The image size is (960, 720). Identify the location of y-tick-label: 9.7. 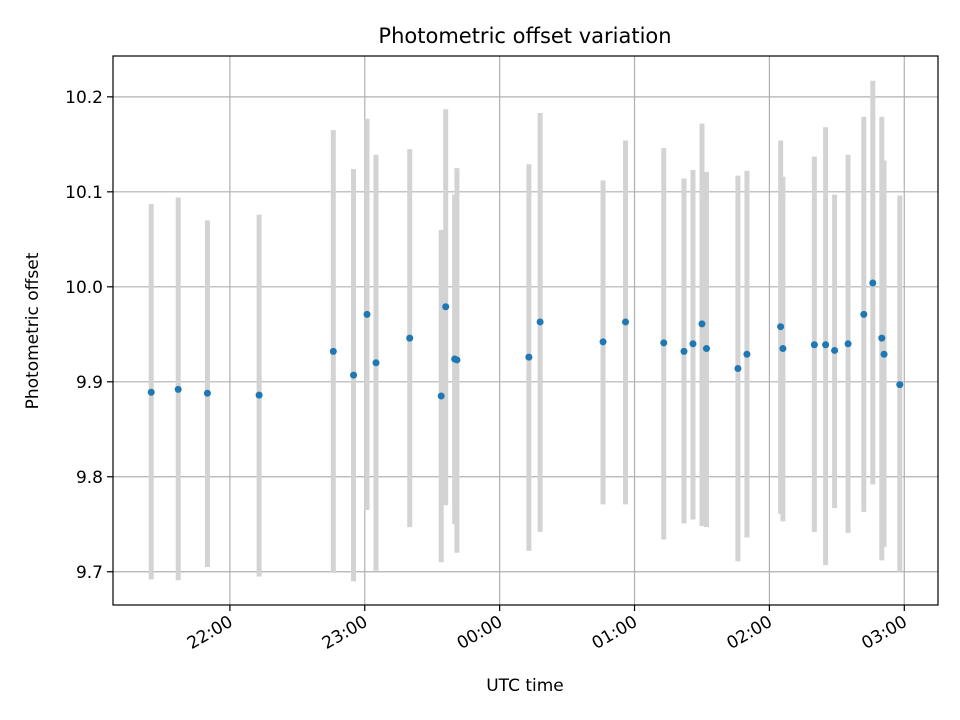
(89, 573).